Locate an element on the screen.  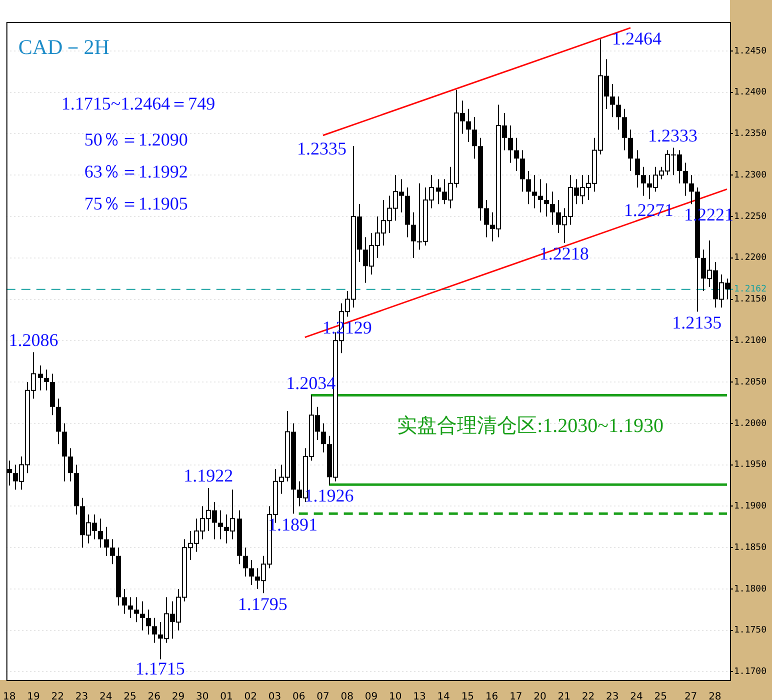
x-tick-label: 20 is located at coordinates (540, 696).